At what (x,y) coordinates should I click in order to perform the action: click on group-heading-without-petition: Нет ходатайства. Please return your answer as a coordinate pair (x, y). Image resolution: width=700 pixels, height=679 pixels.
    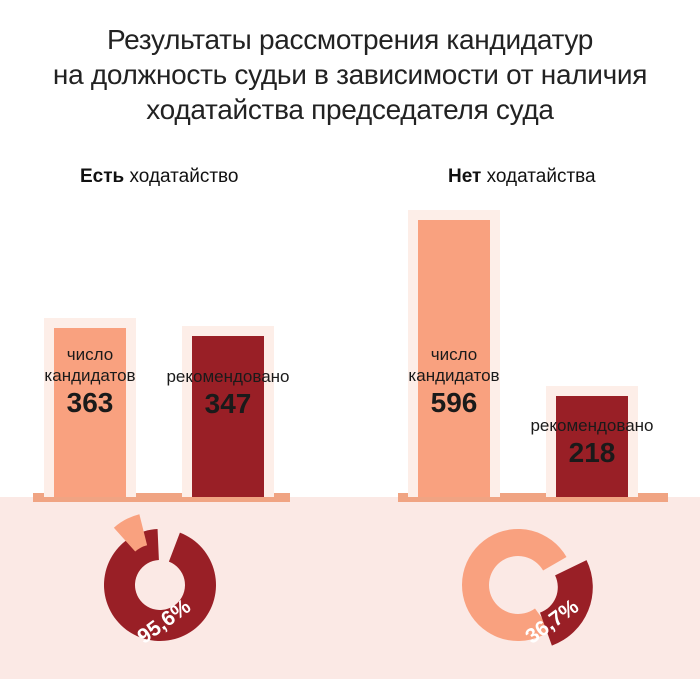
    Looking at the image, I should click on (522, 177).